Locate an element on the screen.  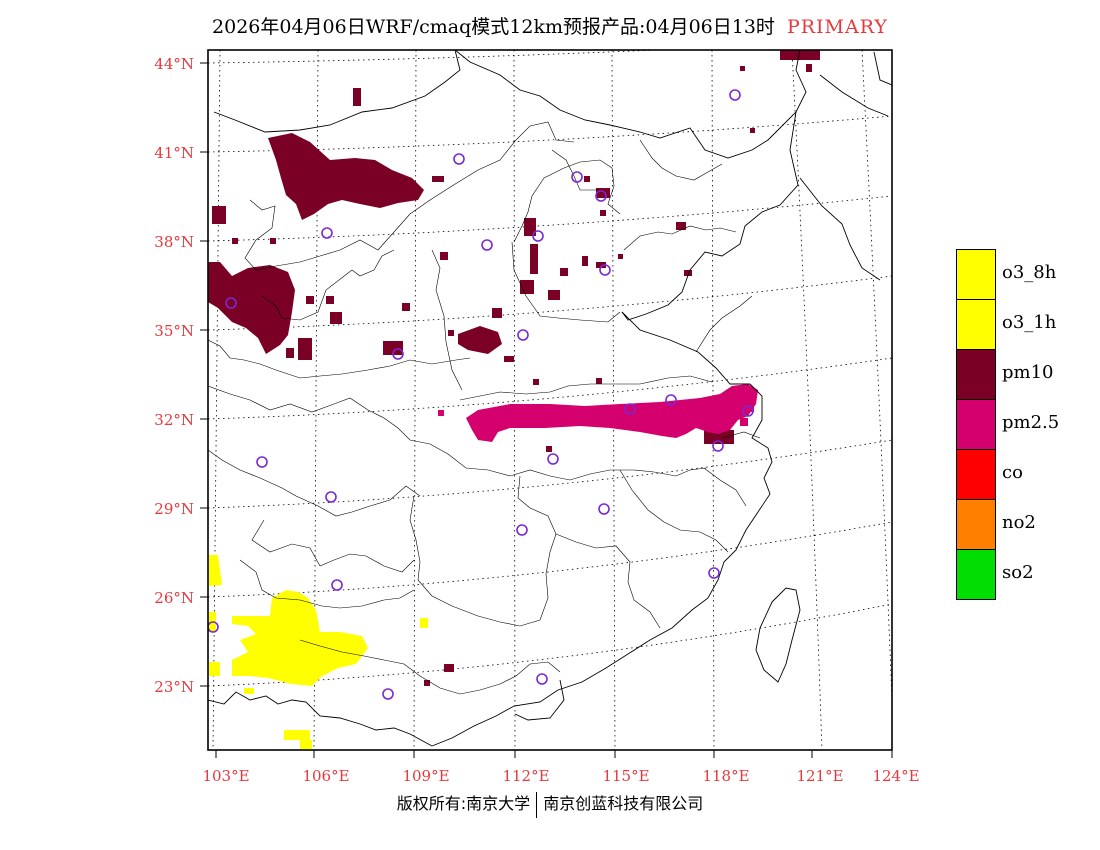
lat-label: 32°N is located at coordinates (174, 420).